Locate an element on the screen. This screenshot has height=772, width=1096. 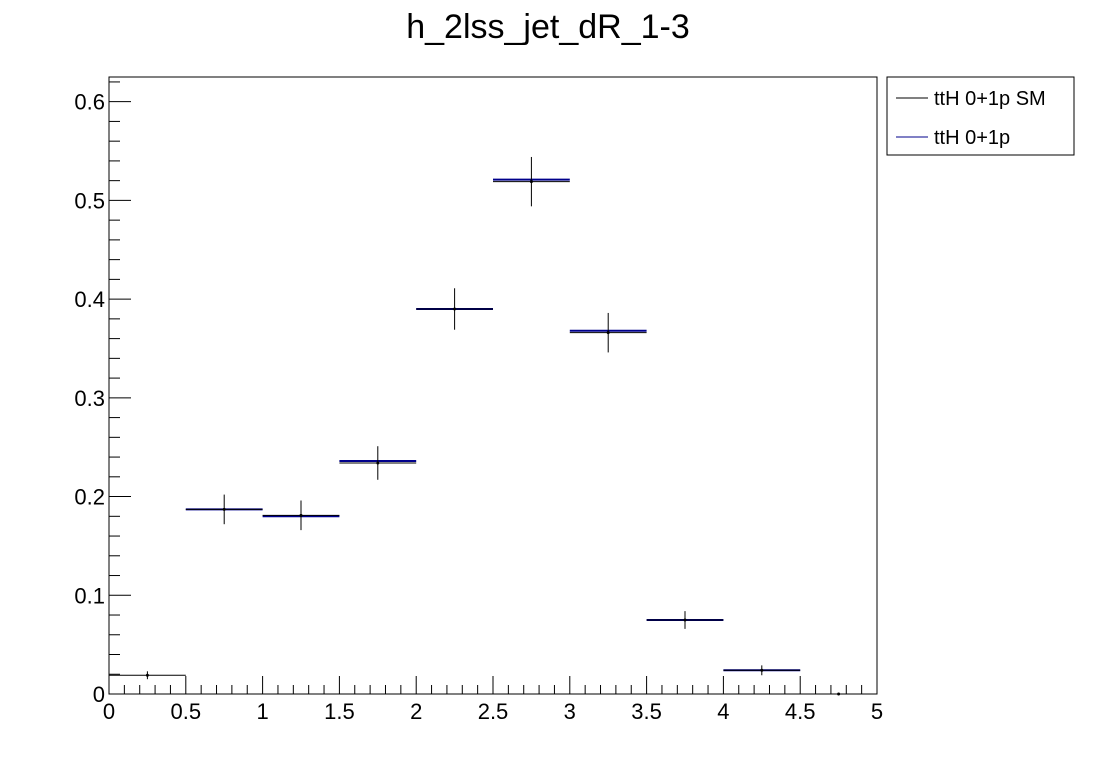
x-tick-label: 2.5 is located at coordinates (493, 711).